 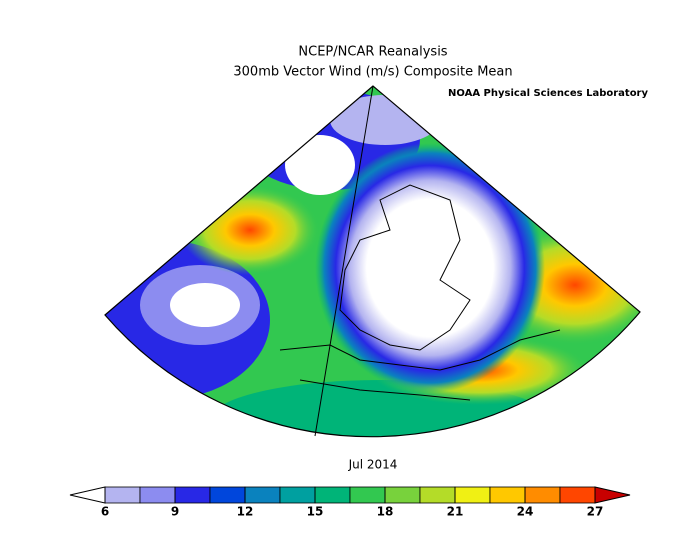 What do you see at coordinates (525, 512) in the screenshot?
I see `tick-label: 24` at bounding box center [525, 512].